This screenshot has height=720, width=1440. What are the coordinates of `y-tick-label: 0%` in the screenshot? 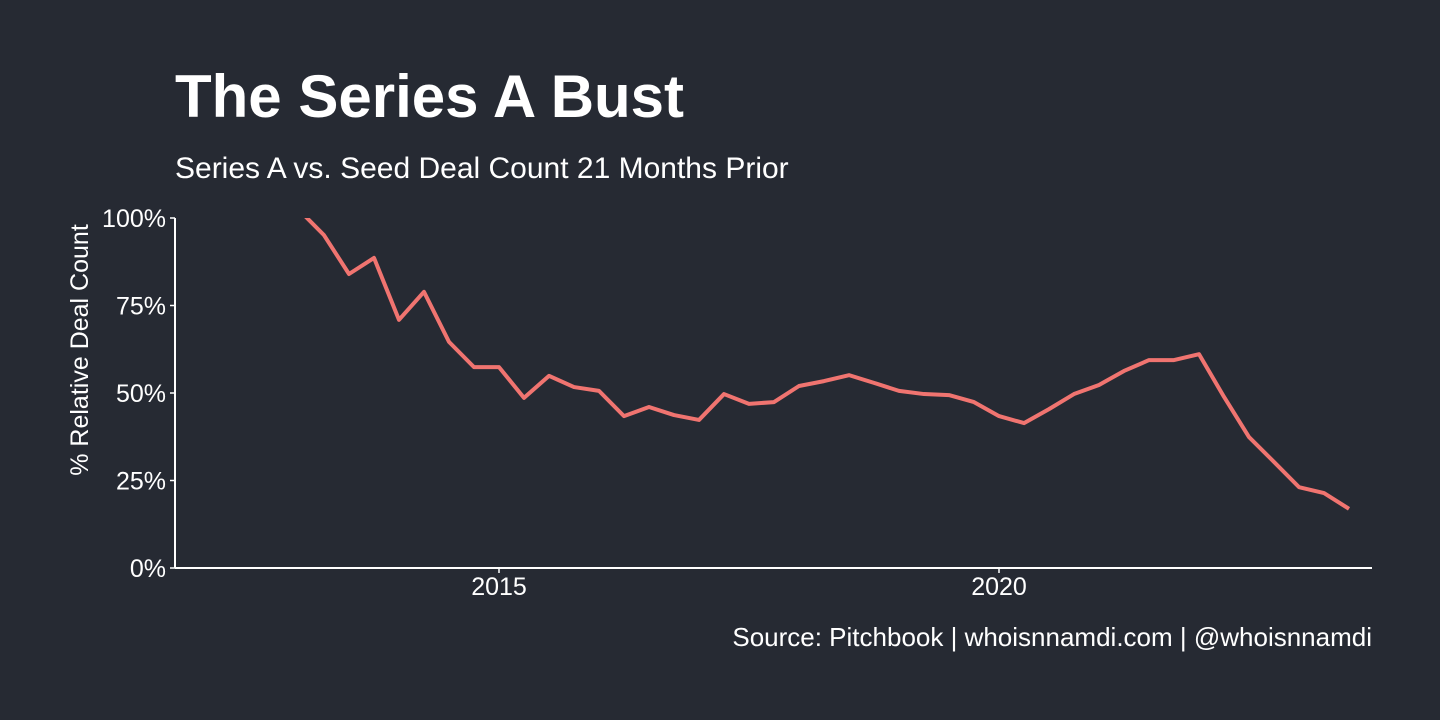 It's located at (148, 569).